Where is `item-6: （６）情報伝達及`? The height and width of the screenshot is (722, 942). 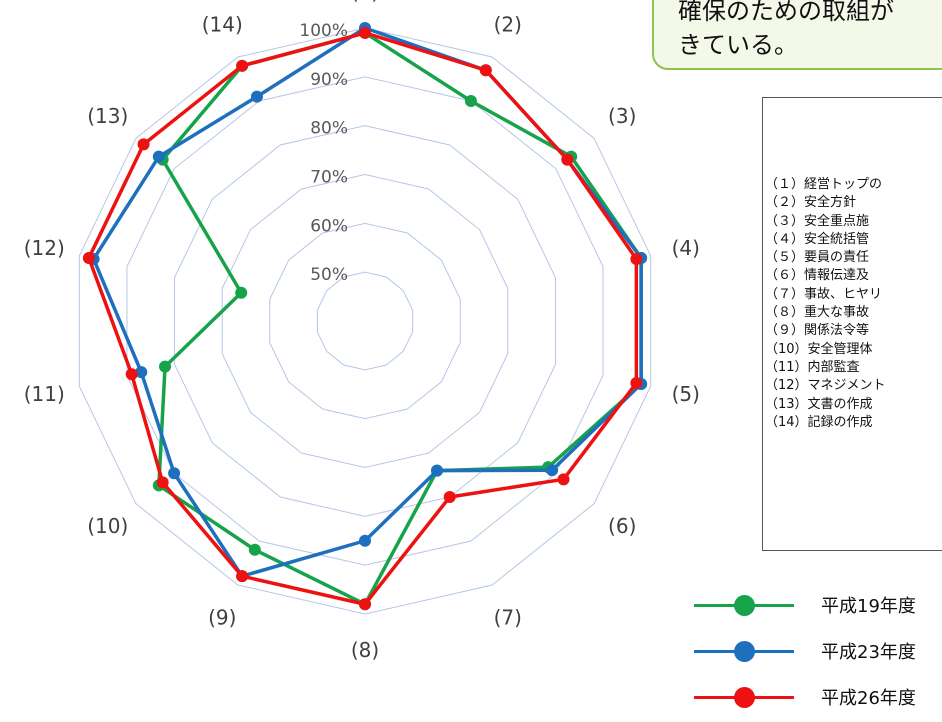
item-6: （６）情報伝達及 is located at coordinates (817, 276).